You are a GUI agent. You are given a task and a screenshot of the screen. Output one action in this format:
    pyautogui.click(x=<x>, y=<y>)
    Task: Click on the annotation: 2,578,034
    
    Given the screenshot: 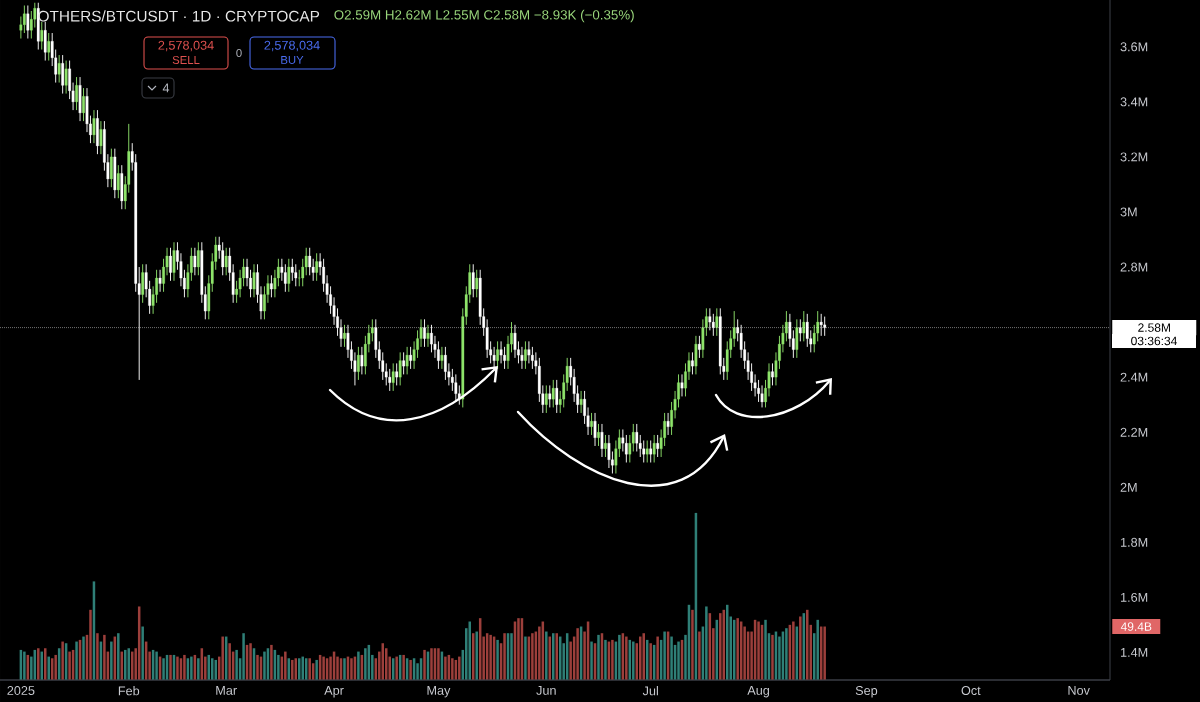 What is the action you would take?
    pyautogui.click(x=186, y=46)
    